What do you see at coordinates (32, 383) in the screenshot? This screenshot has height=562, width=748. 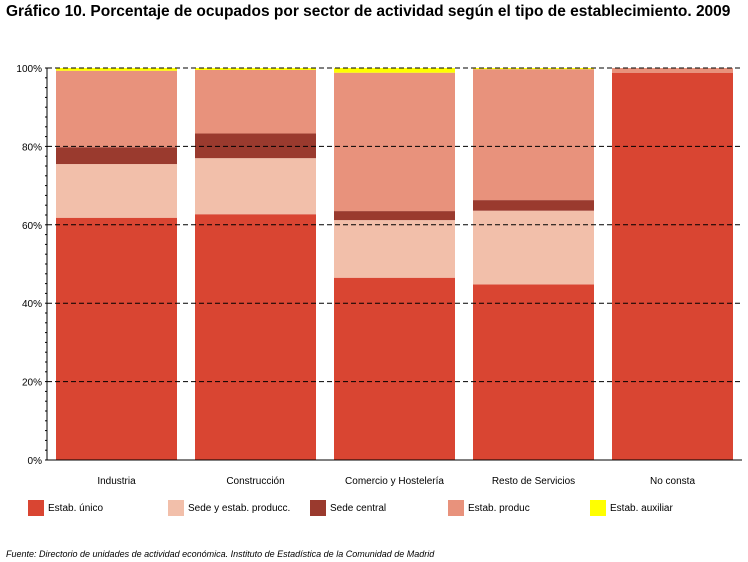 I see `y-tick-label: 20%` at bounding box center [32, 383].